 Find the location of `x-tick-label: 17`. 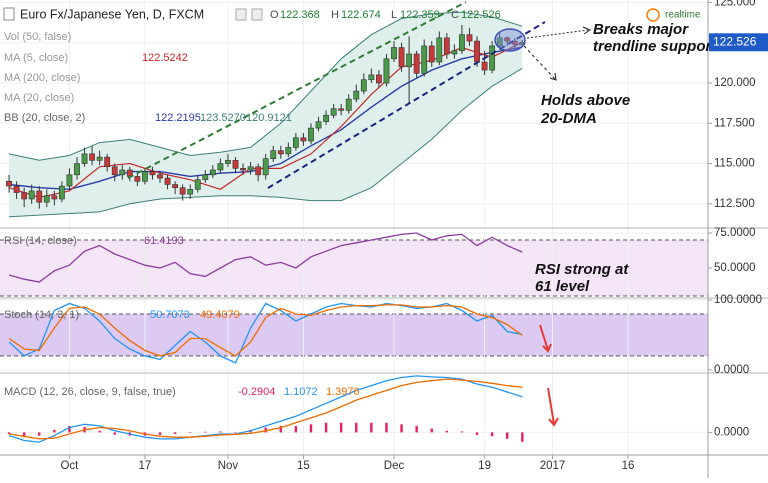

x-tick-label: 17 is located at coordinates (145, 466).